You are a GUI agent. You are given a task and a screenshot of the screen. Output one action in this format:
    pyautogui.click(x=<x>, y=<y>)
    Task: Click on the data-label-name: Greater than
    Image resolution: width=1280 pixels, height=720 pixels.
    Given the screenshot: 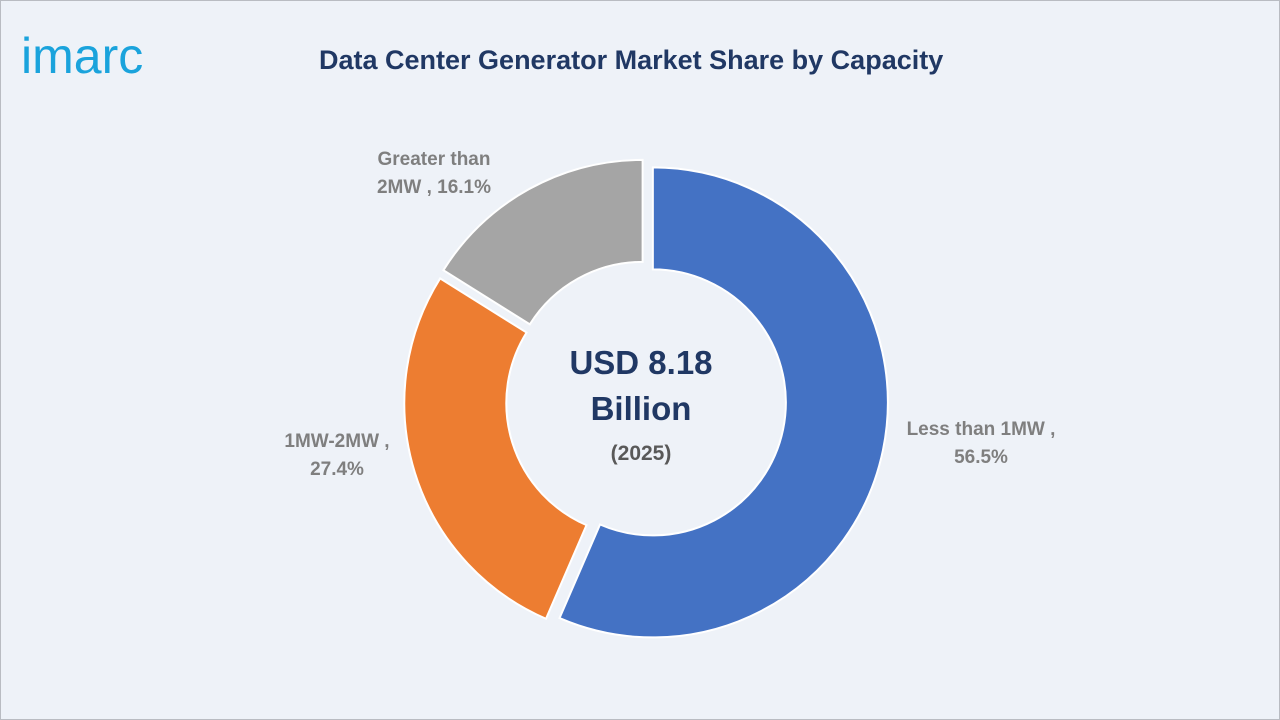 What is the action you would take?
    pyautogui.click(x=434, y=159)
    